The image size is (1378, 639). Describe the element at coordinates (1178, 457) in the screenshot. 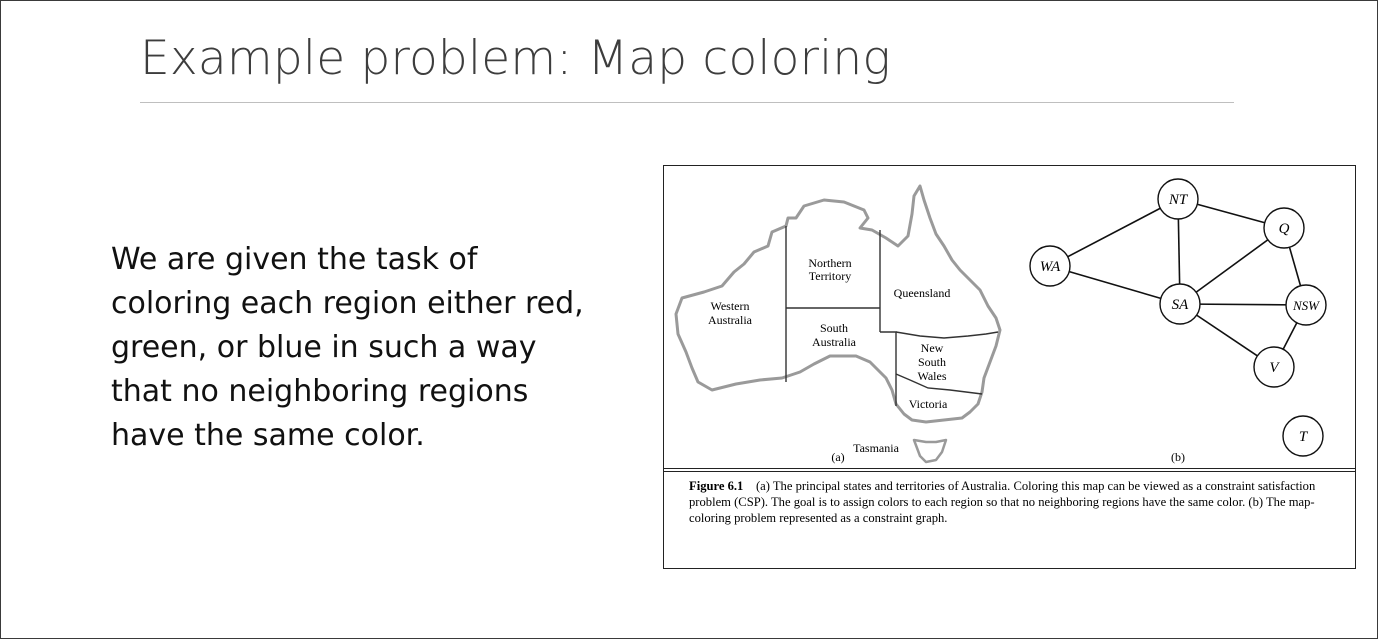

I see `panel-label-b: (b)` at that location.